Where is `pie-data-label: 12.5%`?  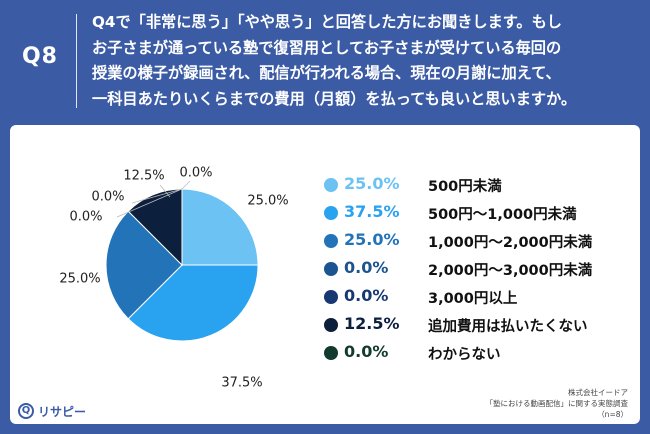 pie-data-label: 12.5% is located at coordinates (144, 176).